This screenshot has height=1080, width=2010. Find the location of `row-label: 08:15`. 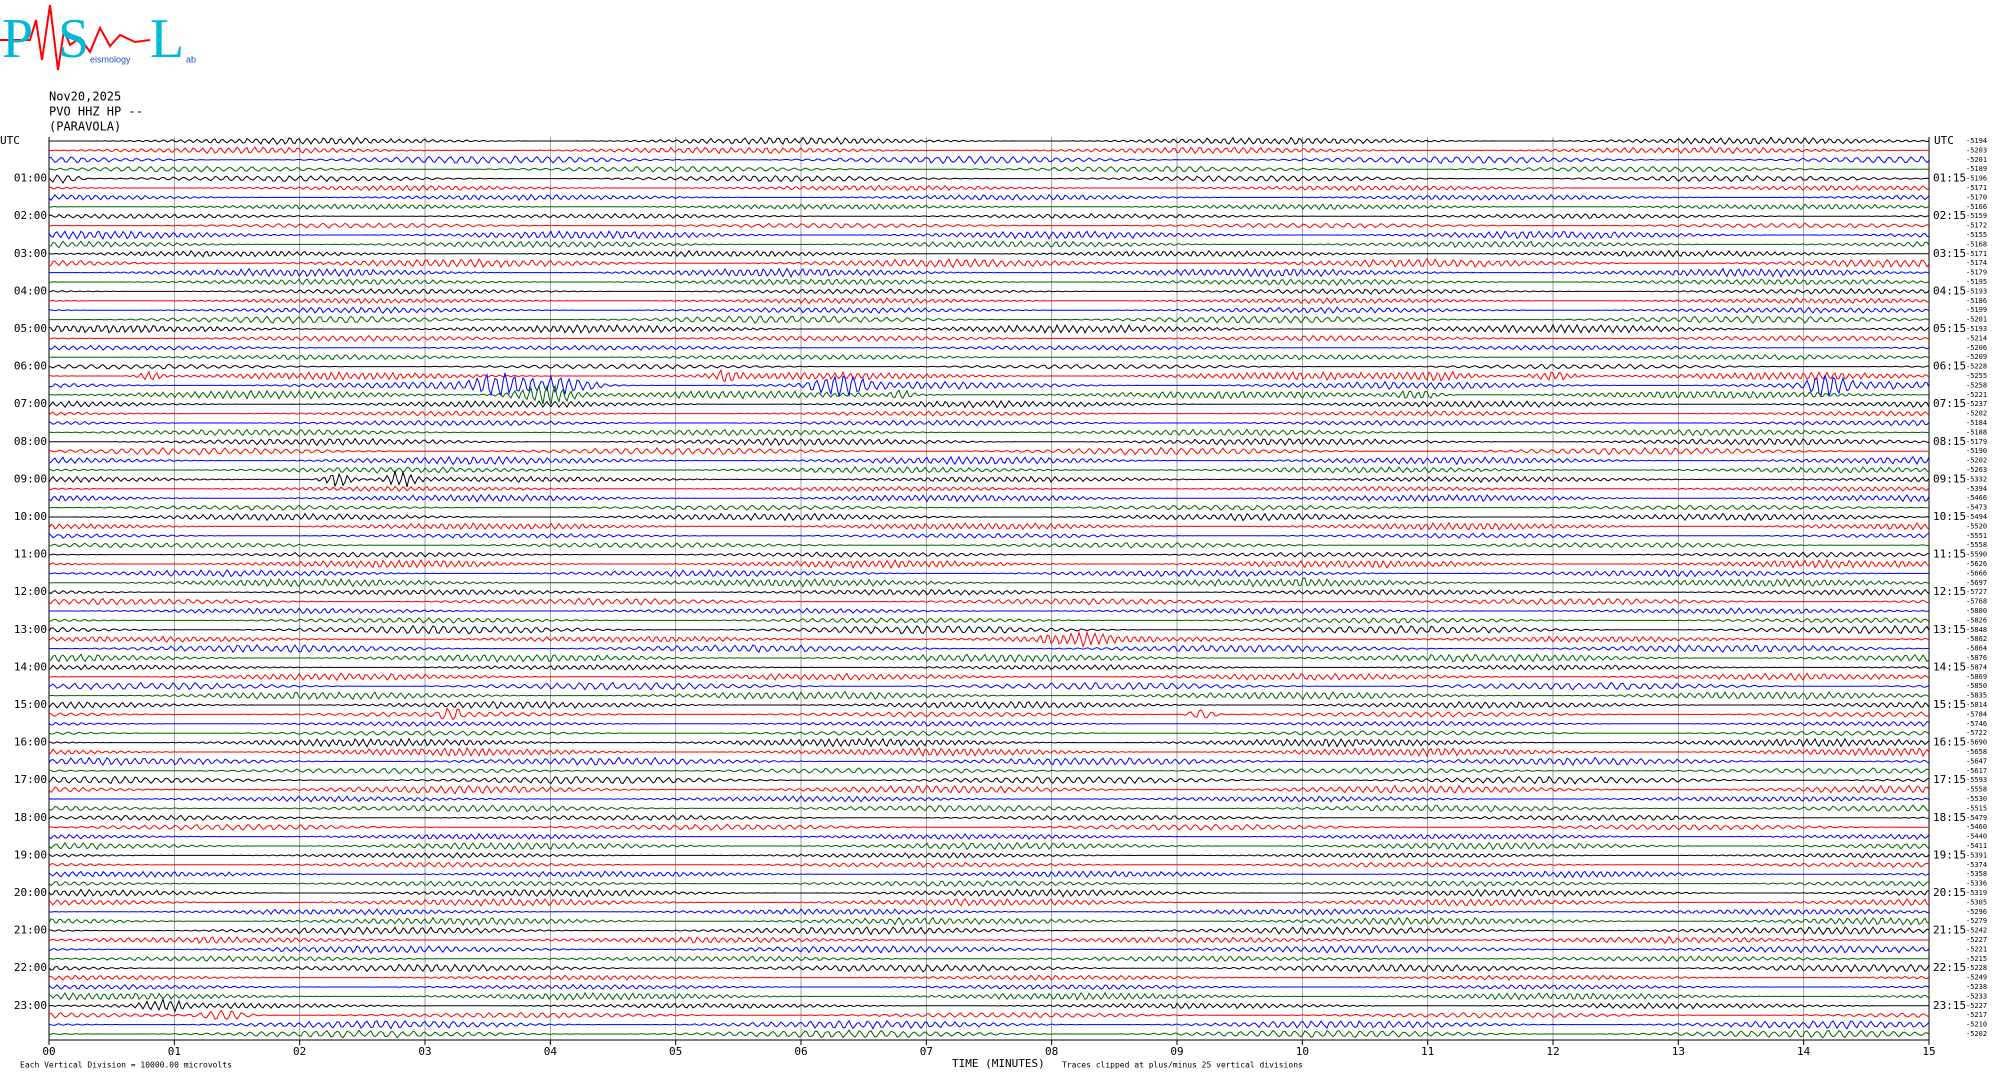

row-label: 08:15 is located at coordinates (1949, 441).